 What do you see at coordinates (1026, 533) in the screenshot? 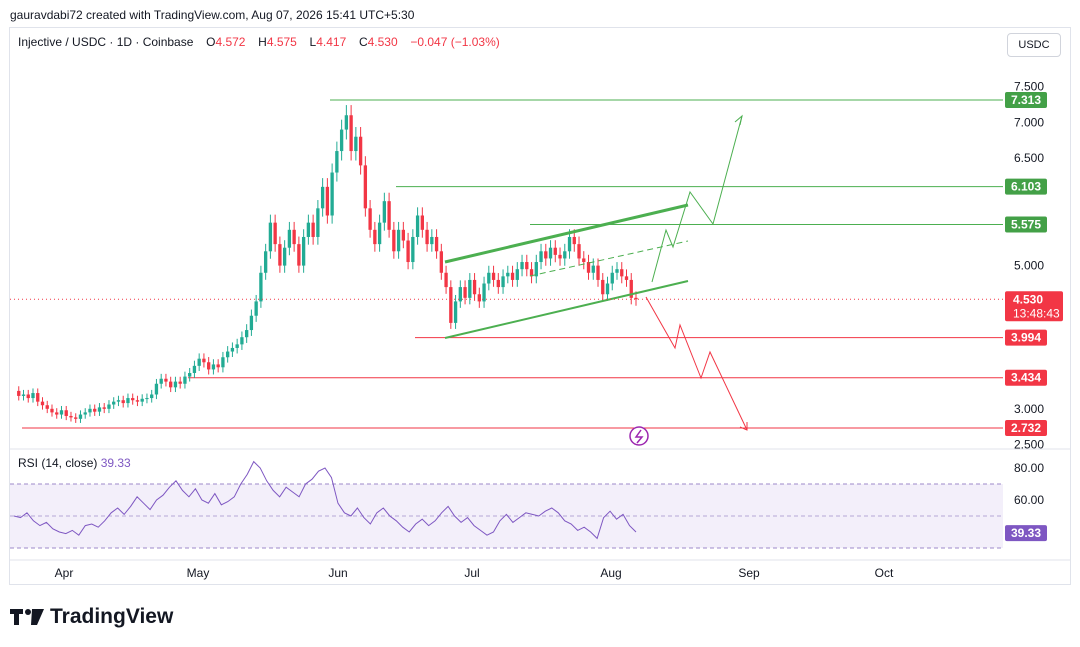
I see `rsi-badge-text: 39.33` at bounding box center [1026, 533].